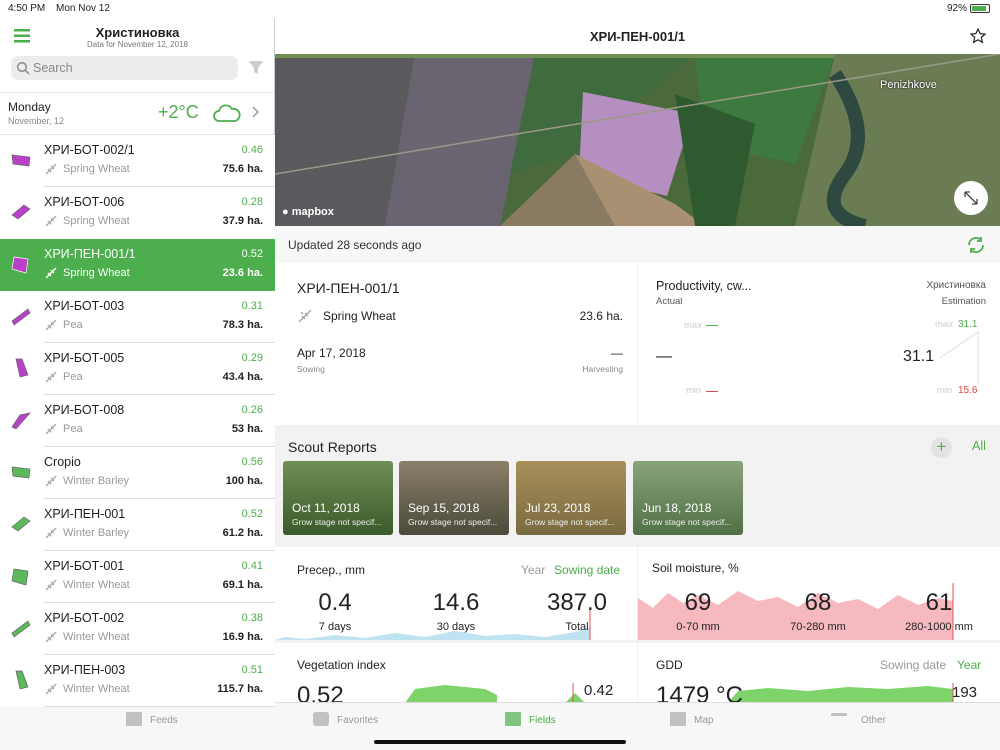 The image size is (1000, 750). Describe the element at coordinates (956, 285) in the screenshot. I see `productivity-region: Христиновка` at that location.